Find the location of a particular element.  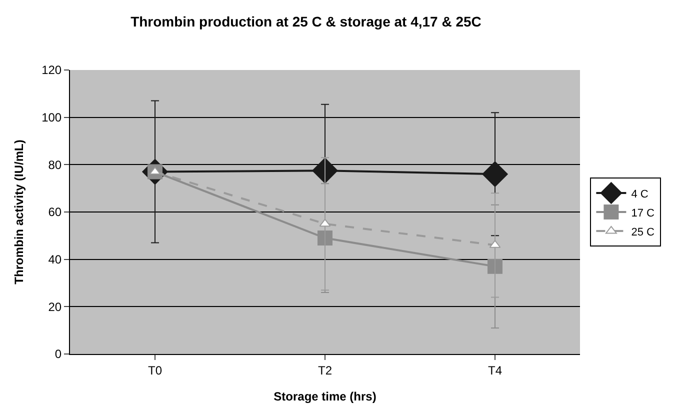

y-tick-label: 0 is located at coordinates (58, 354).